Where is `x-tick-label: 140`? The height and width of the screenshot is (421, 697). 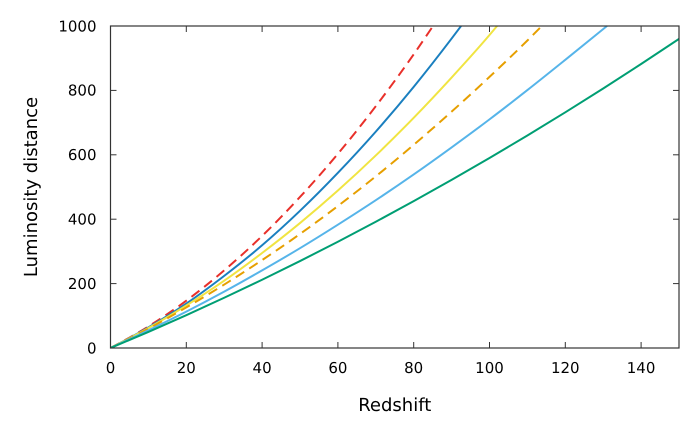 x-tick-label: 140 is located at coordinates (641, 368).